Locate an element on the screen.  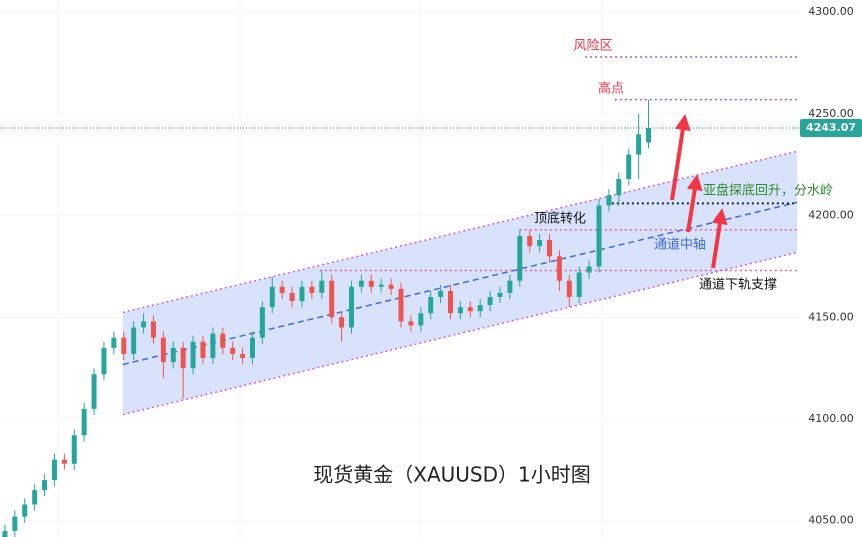
y-tick-label: 4150.00 is located at coordinates (831, 316).